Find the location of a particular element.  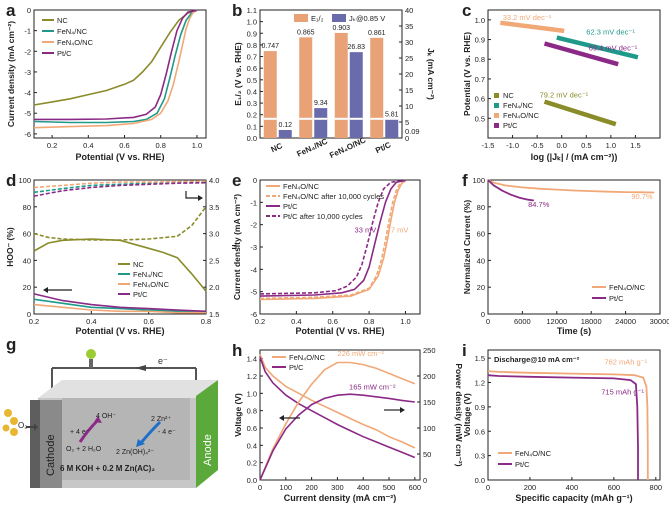

d-y-tick-label: 80 is located at coordinates (27, 207).